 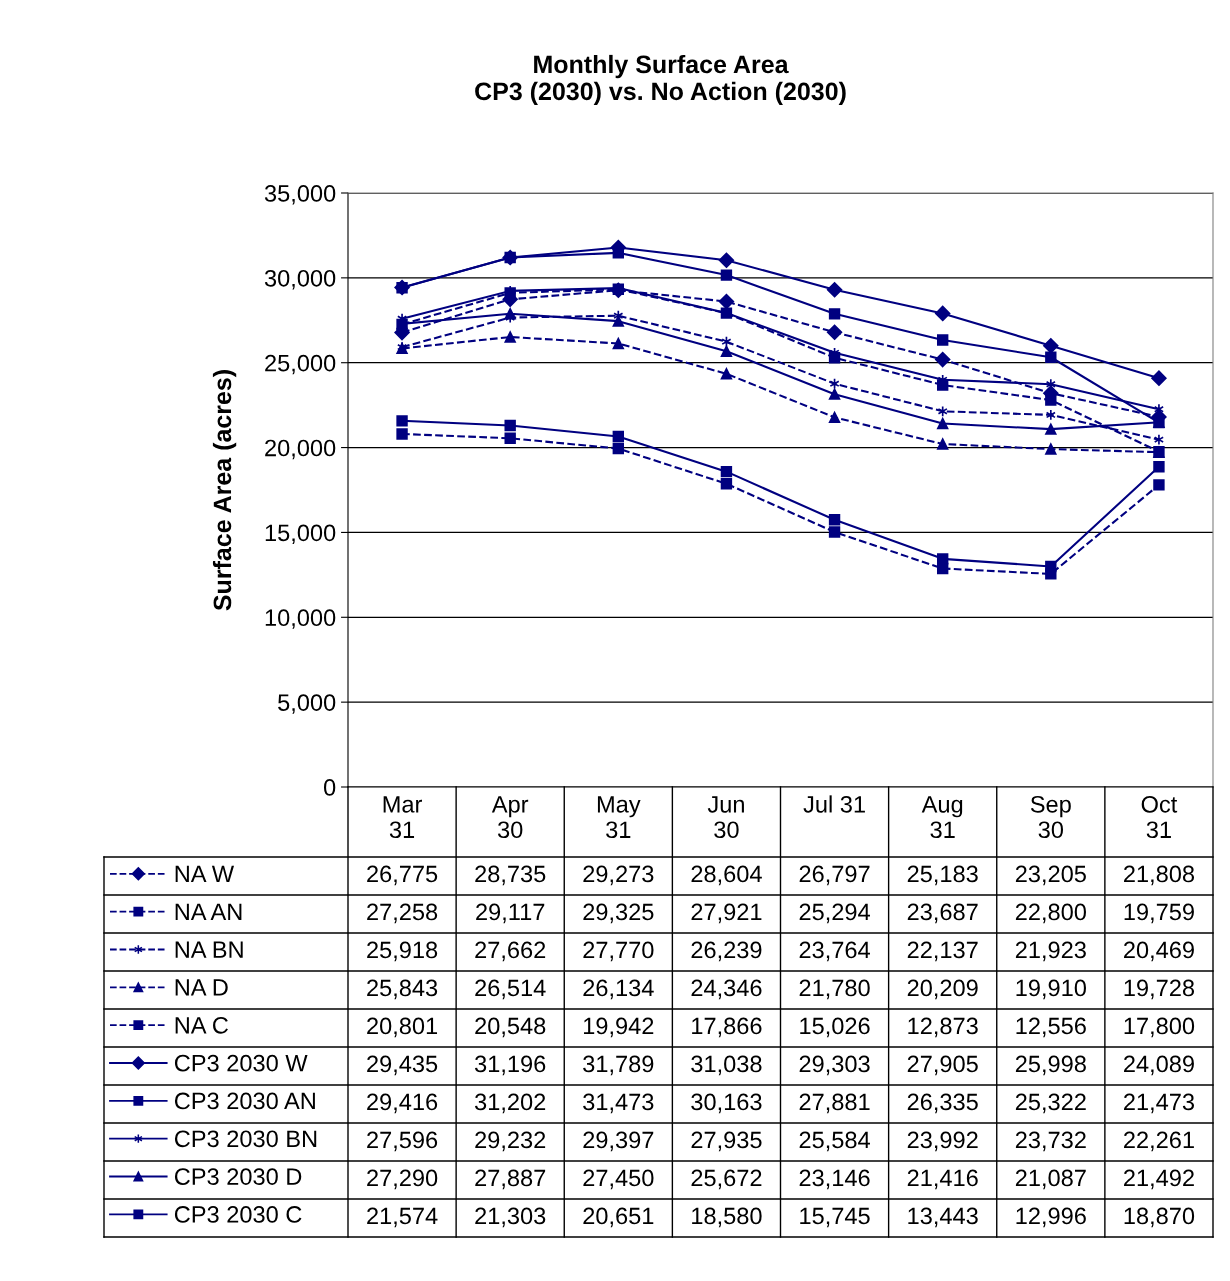 What do you see at coordinates (238, 1176) in the screenshot?
I see `legend-label: CP3 2030 D` at bounding box center [238, 1176].